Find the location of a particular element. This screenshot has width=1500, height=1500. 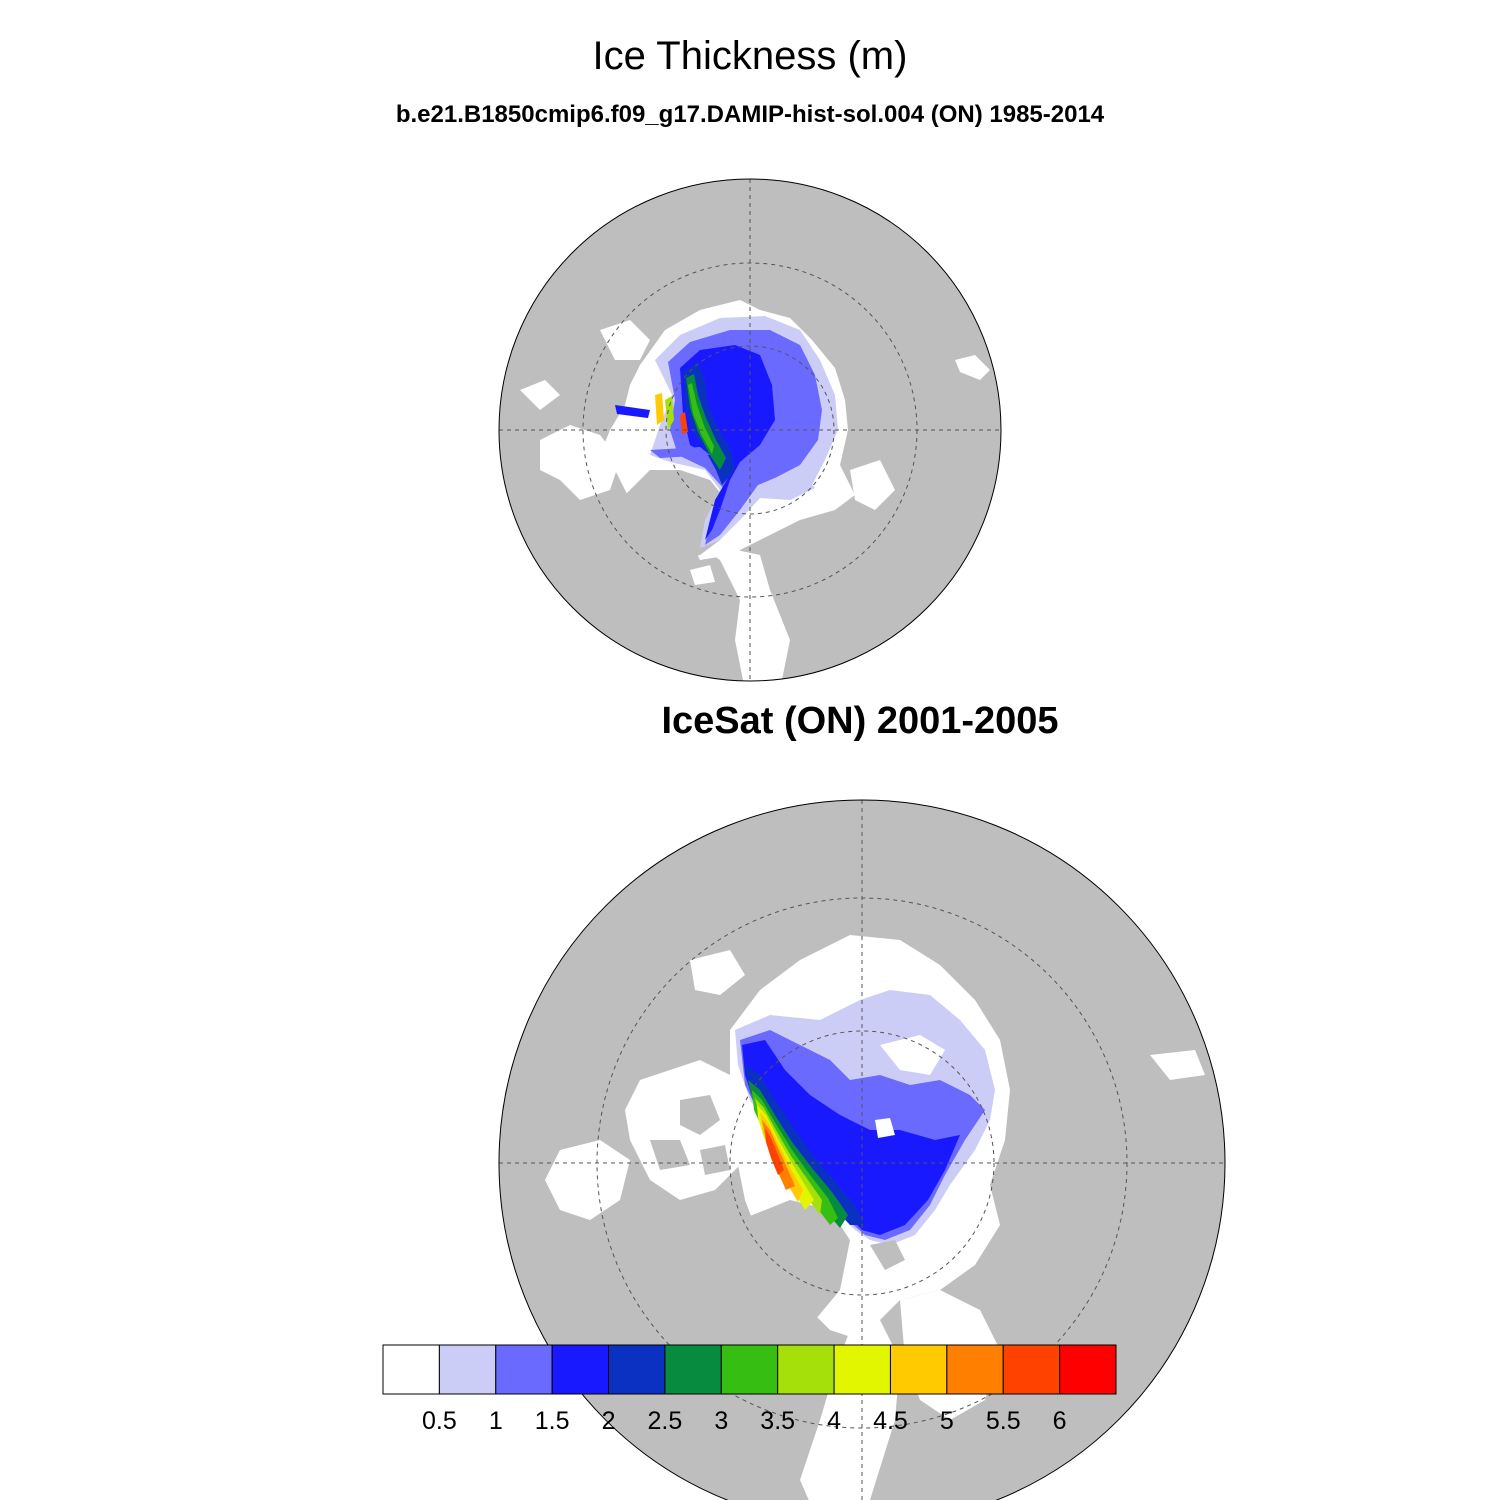

model-map-ocean is located at coordinates (755, 490).